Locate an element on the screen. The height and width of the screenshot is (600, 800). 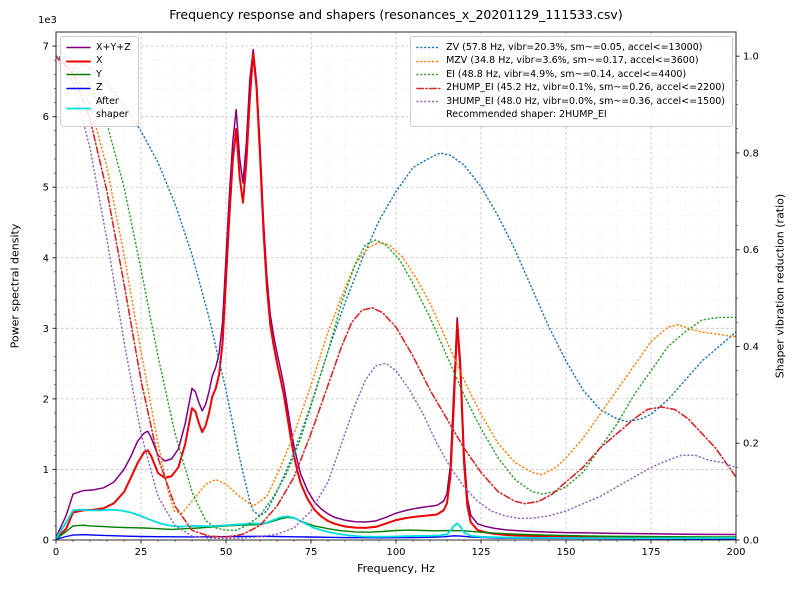
legend-label-x: X is located at coordinates (99, 61).